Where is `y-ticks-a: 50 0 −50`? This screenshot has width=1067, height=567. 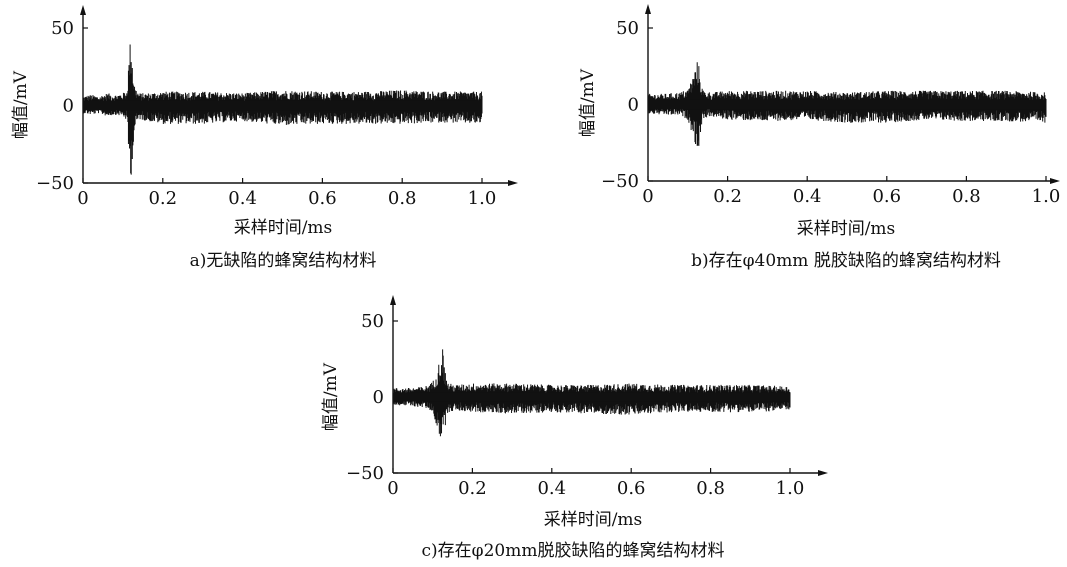
y-ticks-a: 50 0 −50 is located at coordinates (62, 106).